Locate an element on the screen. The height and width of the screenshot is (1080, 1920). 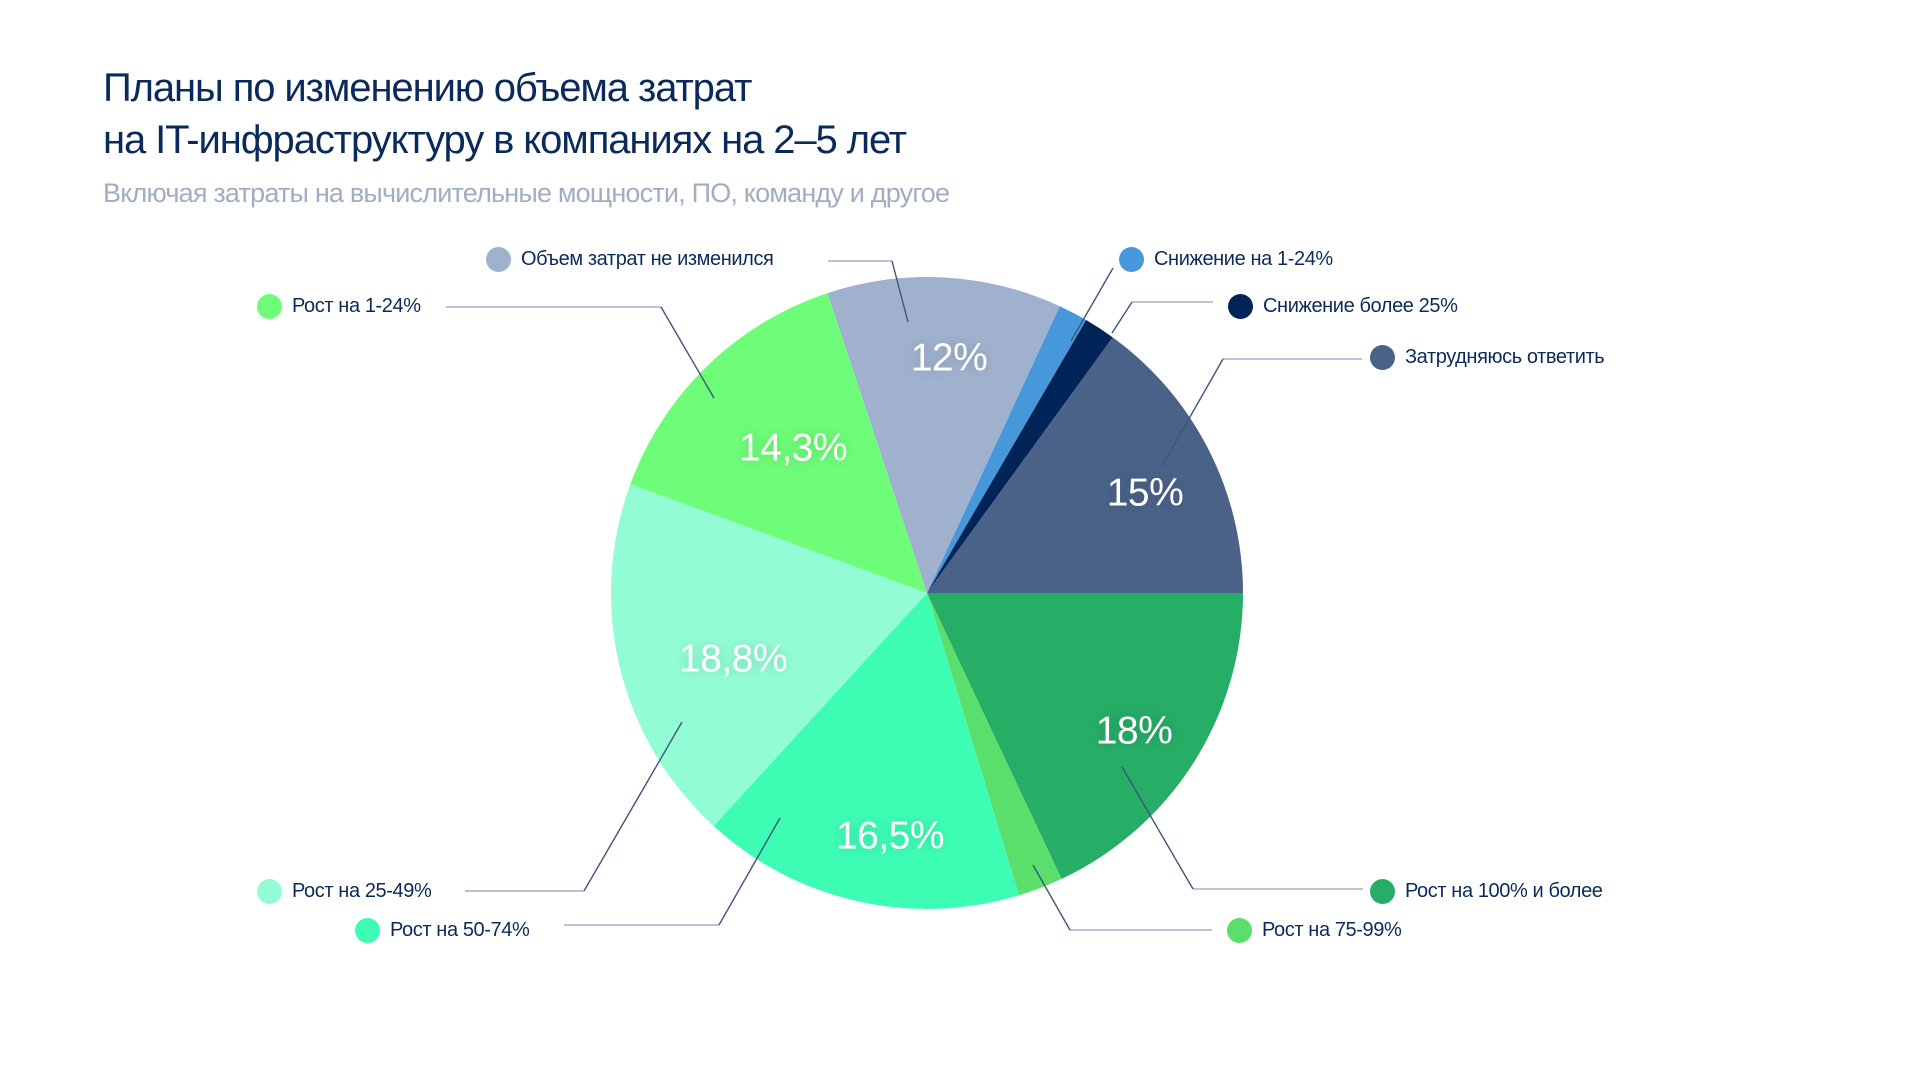
legend-dot-hard-to-answer is located at coordinates (1382, 357).